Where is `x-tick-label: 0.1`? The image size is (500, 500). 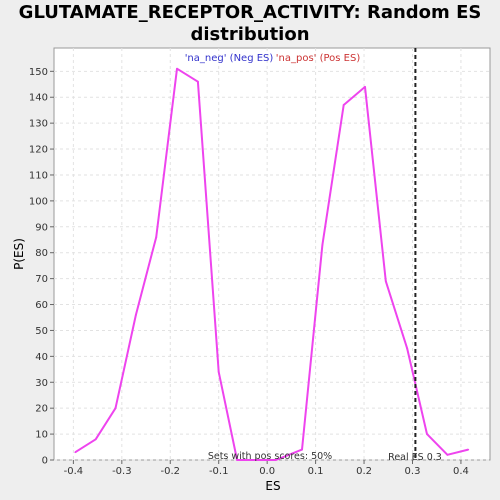
x-tick-label: 0.1 is located at coordinates (316, 471).